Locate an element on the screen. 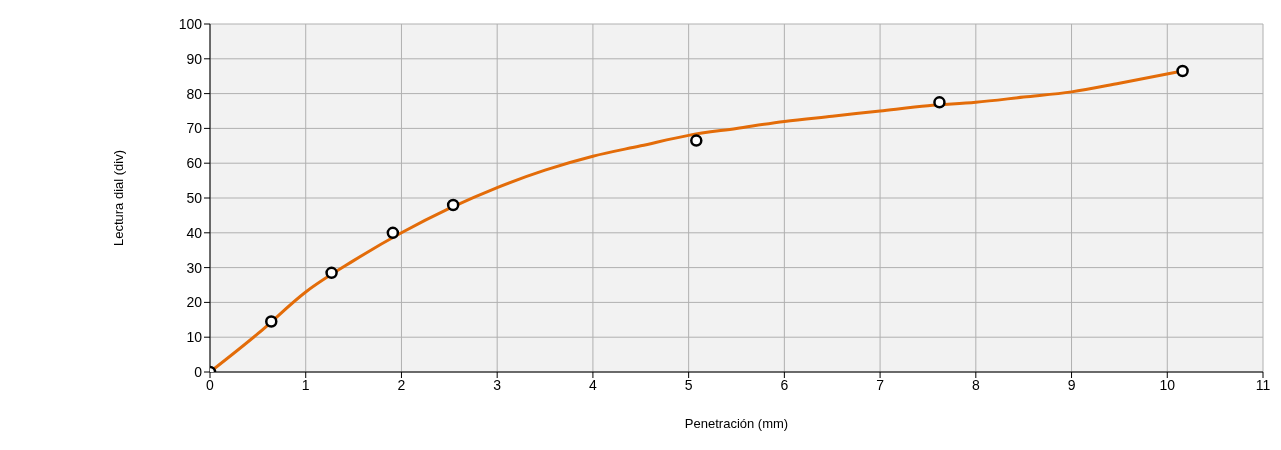  x-tick-label: 8 is located at coordinates (975, 384).